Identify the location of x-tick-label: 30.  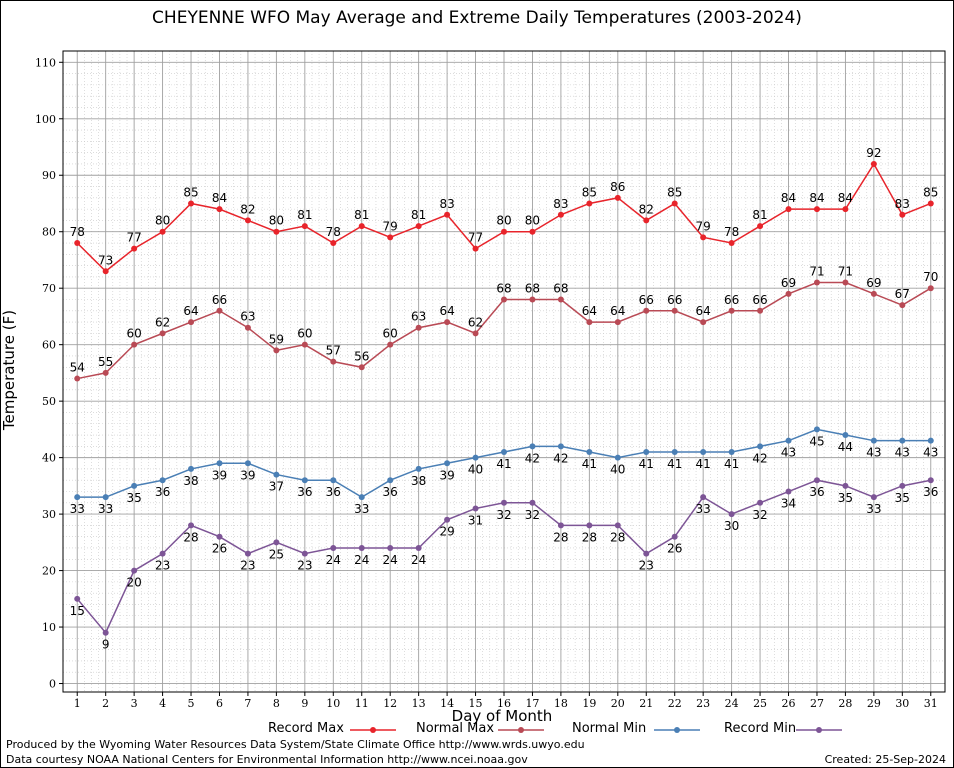
(902, 703).